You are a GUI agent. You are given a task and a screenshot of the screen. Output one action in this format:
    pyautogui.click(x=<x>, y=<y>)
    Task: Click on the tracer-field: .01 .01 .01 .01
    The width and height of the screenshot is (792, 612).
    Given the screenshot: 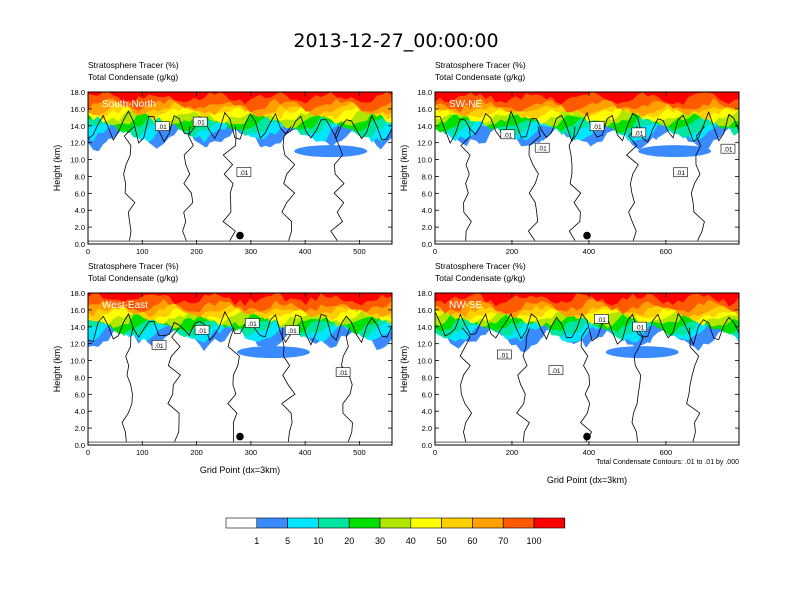 What is the action you would take?
    pyautogui.click(x=587, y=369)
    